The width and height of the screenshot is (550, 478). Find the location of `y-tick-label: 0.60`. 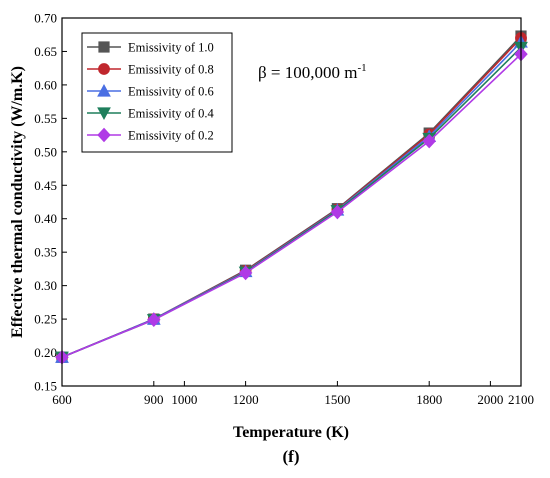

y-tick-label: 0.60 is located at coordinates (45, 84).